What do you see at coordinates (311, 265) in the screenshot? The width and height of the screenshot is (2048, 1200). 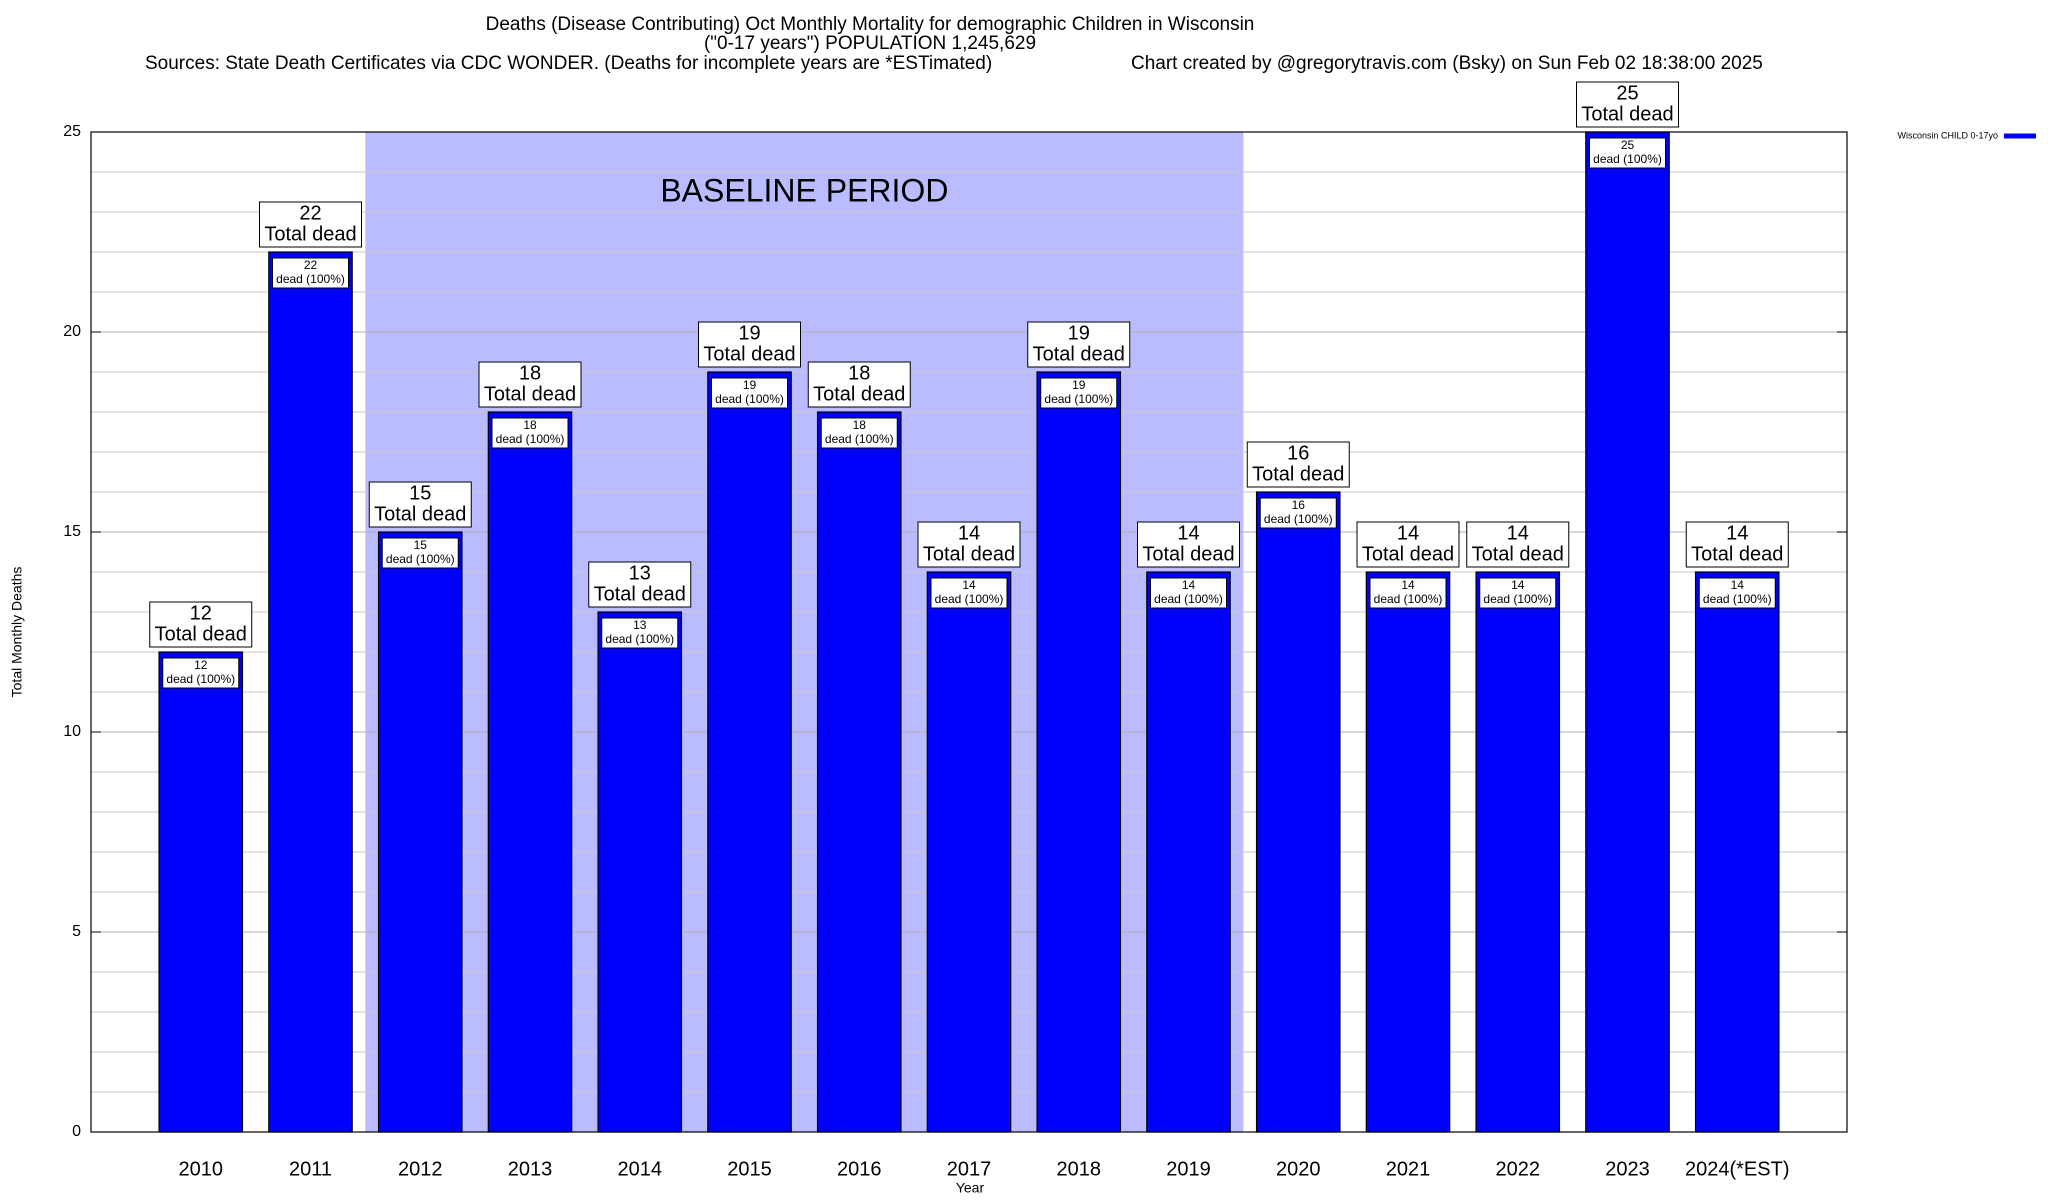 I see `segment-value-label: 22` at bounding box center [311, 265].